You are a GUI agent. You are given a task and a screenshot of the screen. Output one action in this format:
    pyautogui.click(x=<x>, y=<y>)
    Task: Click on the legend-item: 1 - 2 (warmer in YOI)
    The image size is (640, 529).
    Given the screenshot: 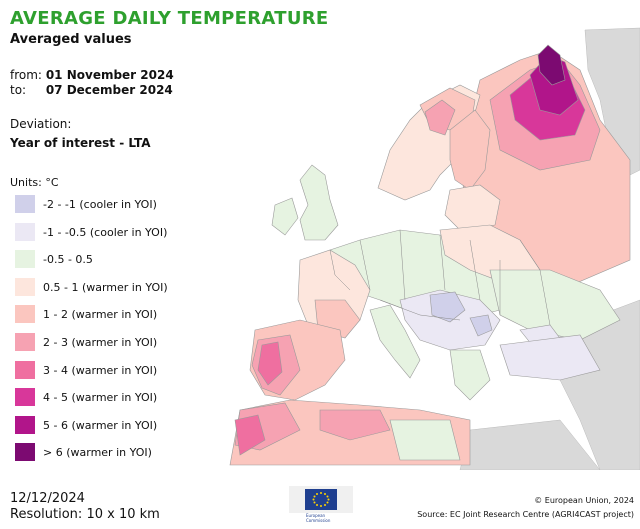 What is the action you would take?
    pyautogui.click(x=83, y=317)
    